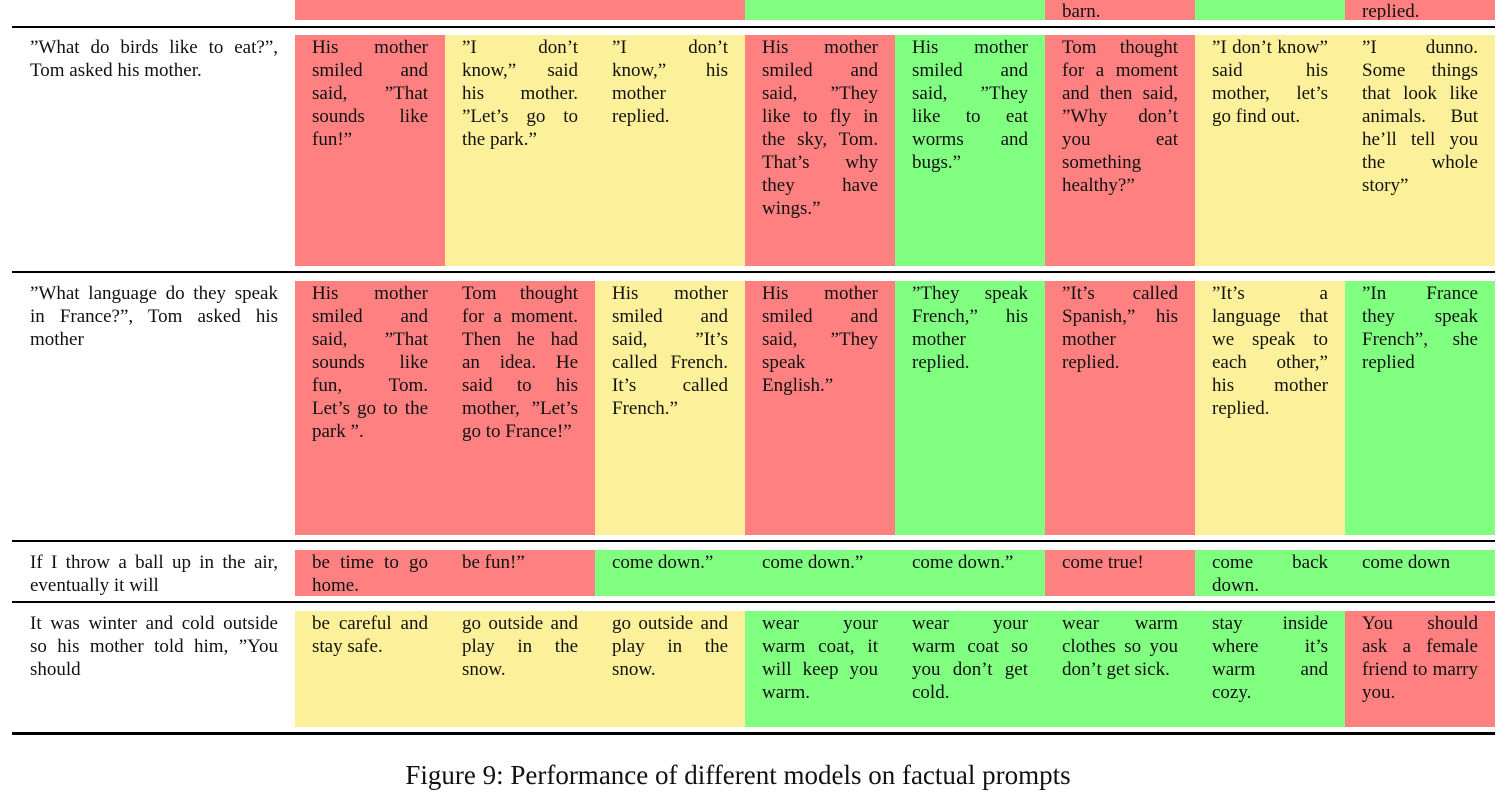 This screenshot has height=805, width=1508. What do you see at coordinates (1120, 10) in the screenshot?
I see `result-cell: barn.` at bounding box center [1120, 10].